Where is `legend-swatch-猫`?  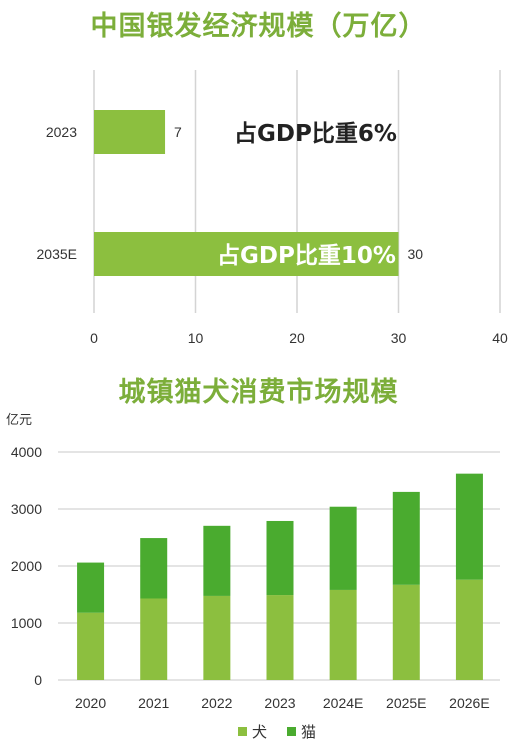 legend-swatch-猫 is located at coordinates (291, 731).